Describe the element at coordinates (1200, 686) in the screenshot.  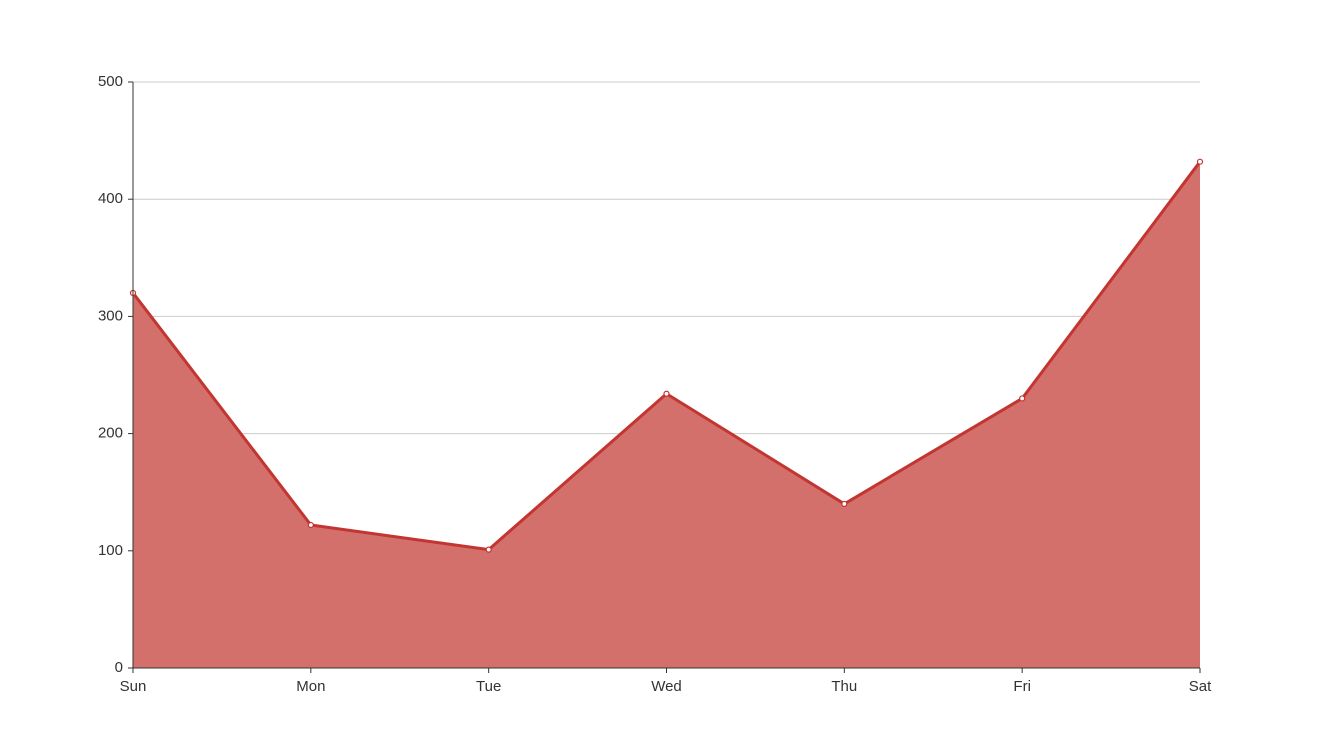
I see `x-tick-label: Sat` at that location.